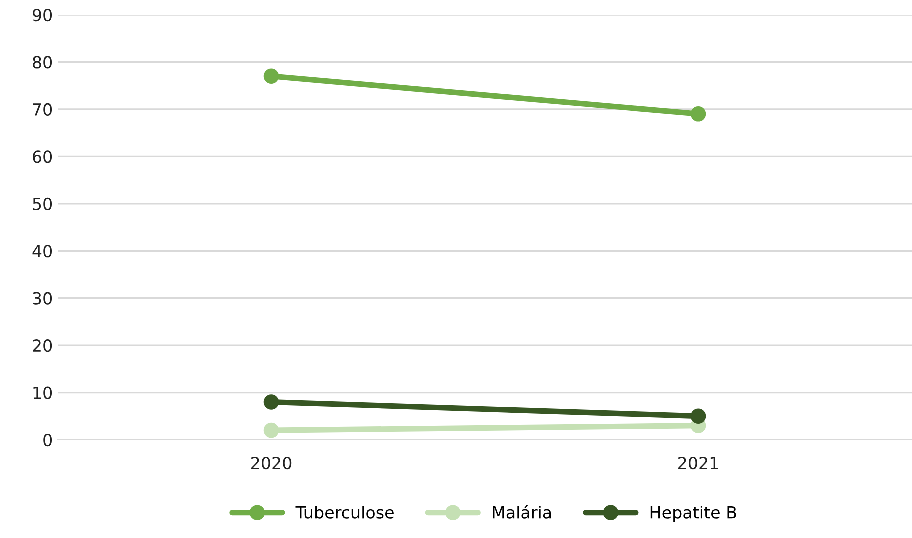 This screenshot has width=912, height=538. I want to click on y-tick-label: 30, so click(42, 298).